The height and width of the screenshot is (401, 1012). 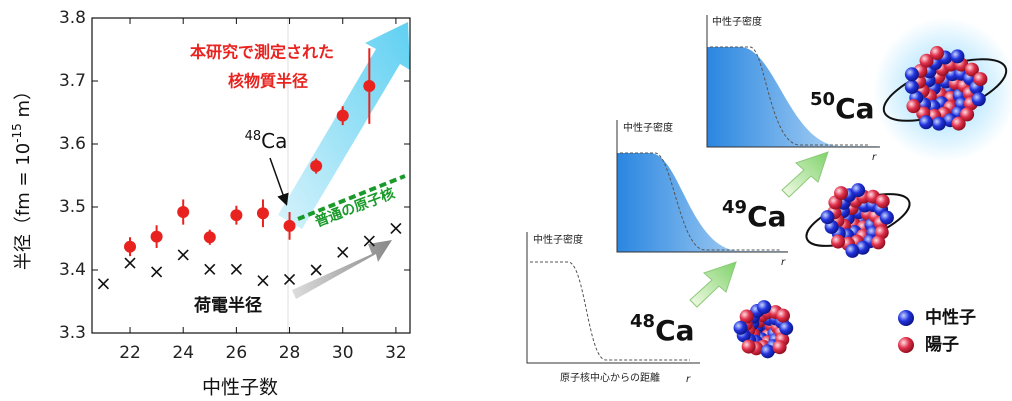 I want to click on annotation: 本研究で測定された, so click(x=262, y=52).